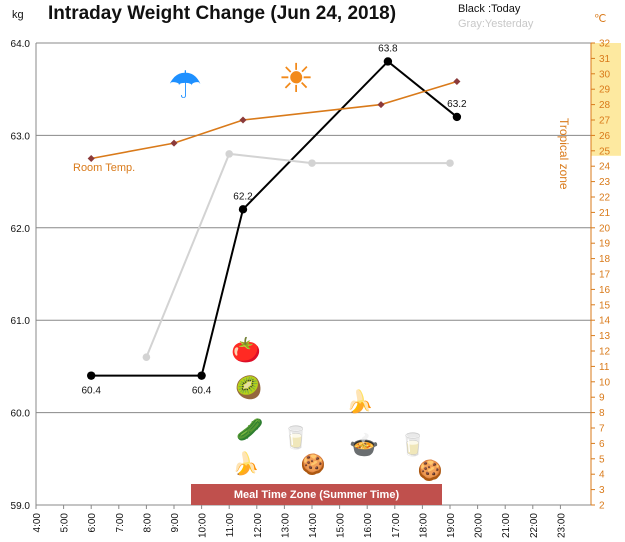 The width and height of the screenshot is (625, 542). Describe the element at coordinates (605, 275) in the screenshot. I see `y2-tick-label: 17` at that location.